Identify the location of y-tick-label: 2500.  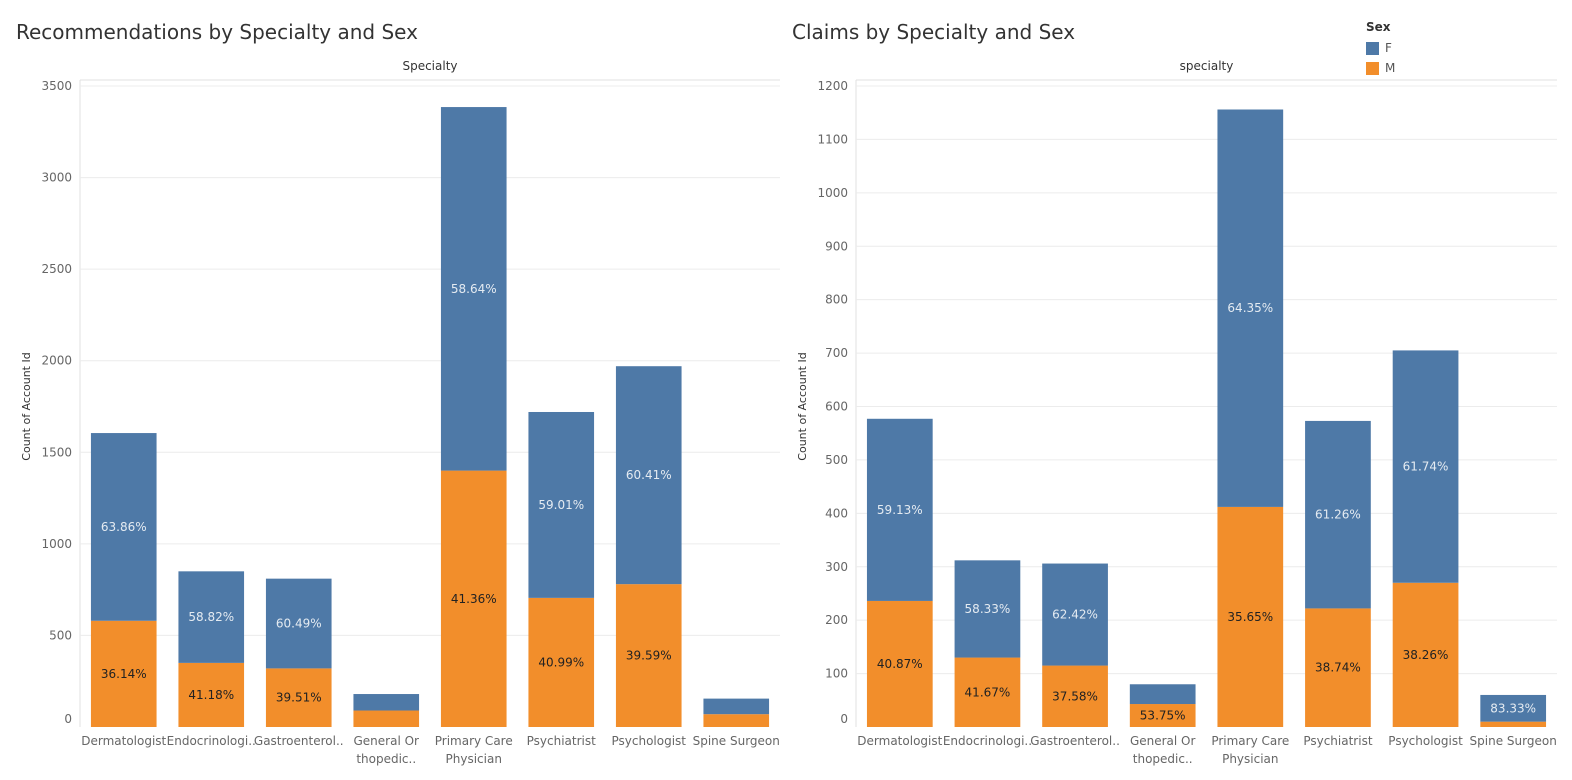
(56, 269).